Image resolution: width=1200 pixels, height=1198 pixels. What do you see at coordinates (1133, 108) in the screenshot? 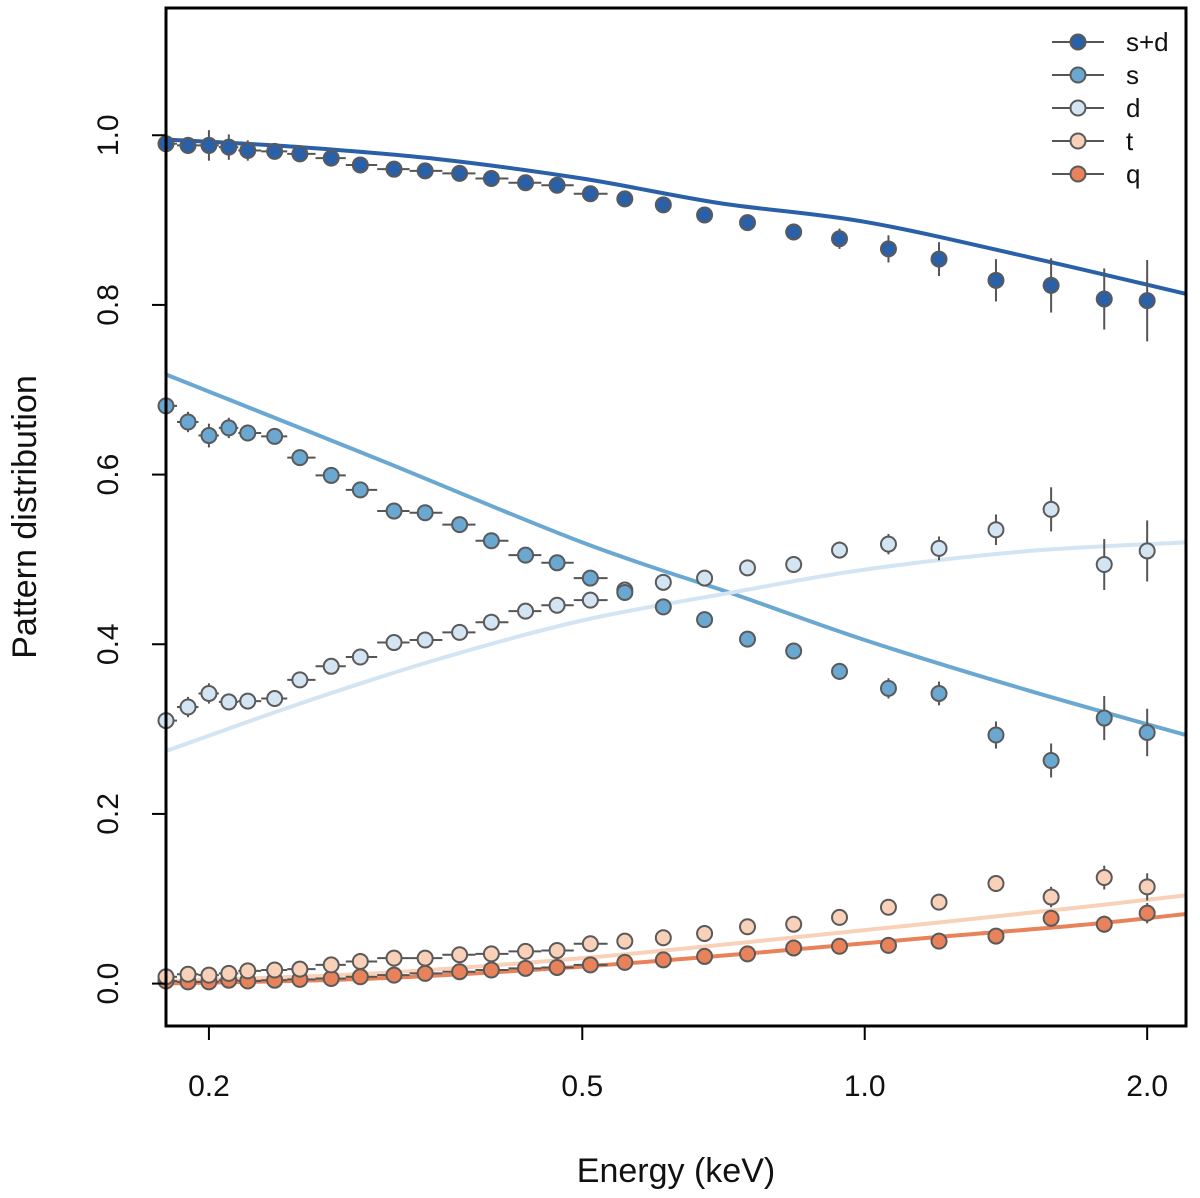
I see `legend-label: d` at bounding box center [1133, 108].